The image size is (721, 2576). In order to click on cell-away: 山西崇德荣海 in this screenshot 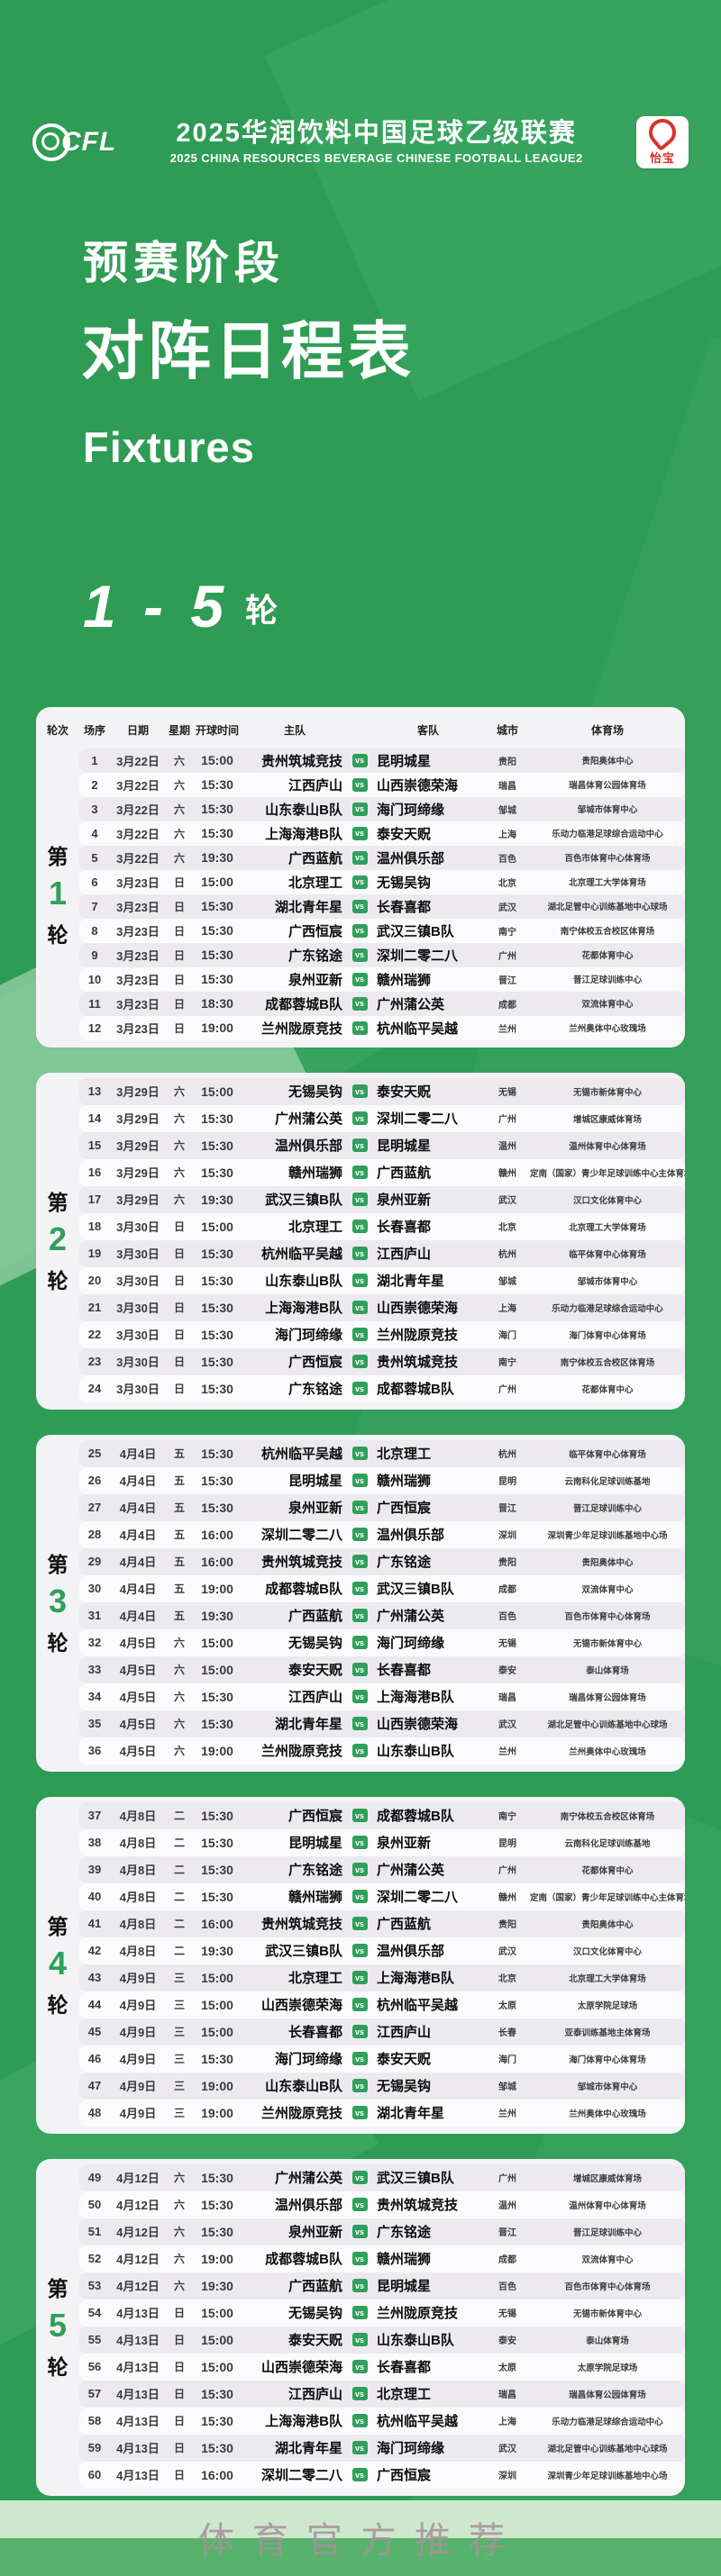, I will do `click(418, 785)`.